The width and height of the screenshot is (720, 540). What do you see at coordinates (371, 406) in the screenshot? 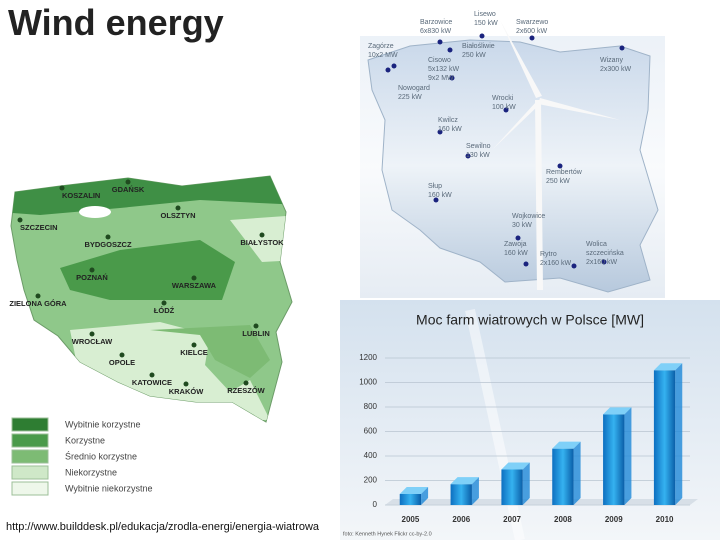
I see `y-tick-label: 800` at bounding box center [371, 406].